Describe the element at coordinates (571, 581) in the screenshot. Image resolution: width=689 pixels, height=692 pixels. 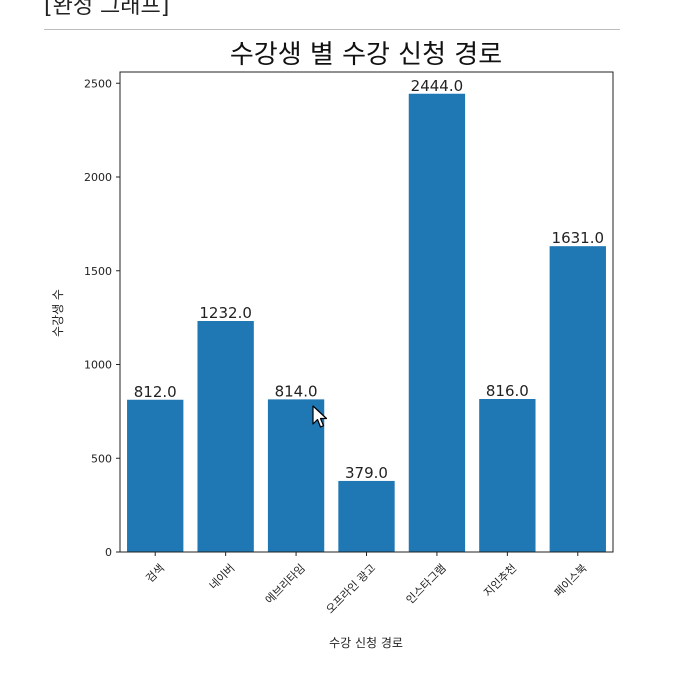
I see `x-tick-label-6: 페이스북` at that location.